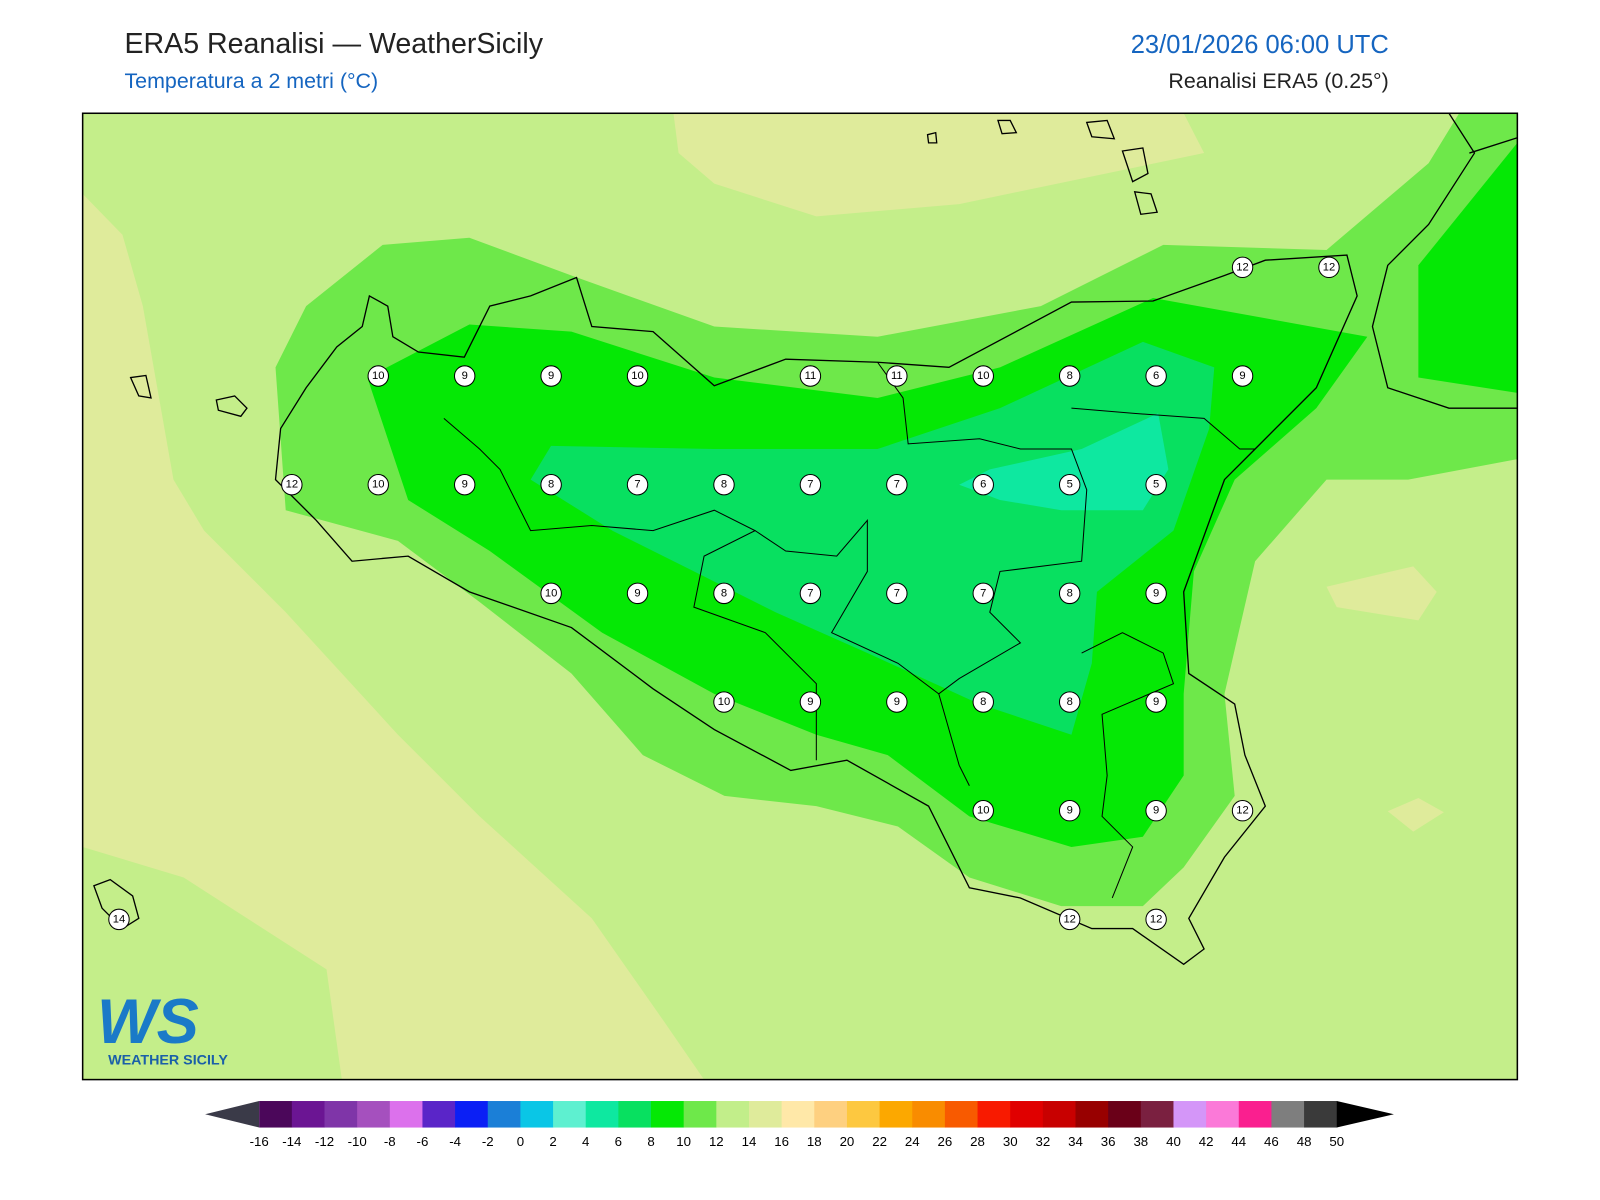 The height and width of the screenshot is (1200, 1600). What do you see at coordinates (683, 1141) in the screenshot?
I see `colorbar-tick-label: 10` at bounding box center [683, 1141].